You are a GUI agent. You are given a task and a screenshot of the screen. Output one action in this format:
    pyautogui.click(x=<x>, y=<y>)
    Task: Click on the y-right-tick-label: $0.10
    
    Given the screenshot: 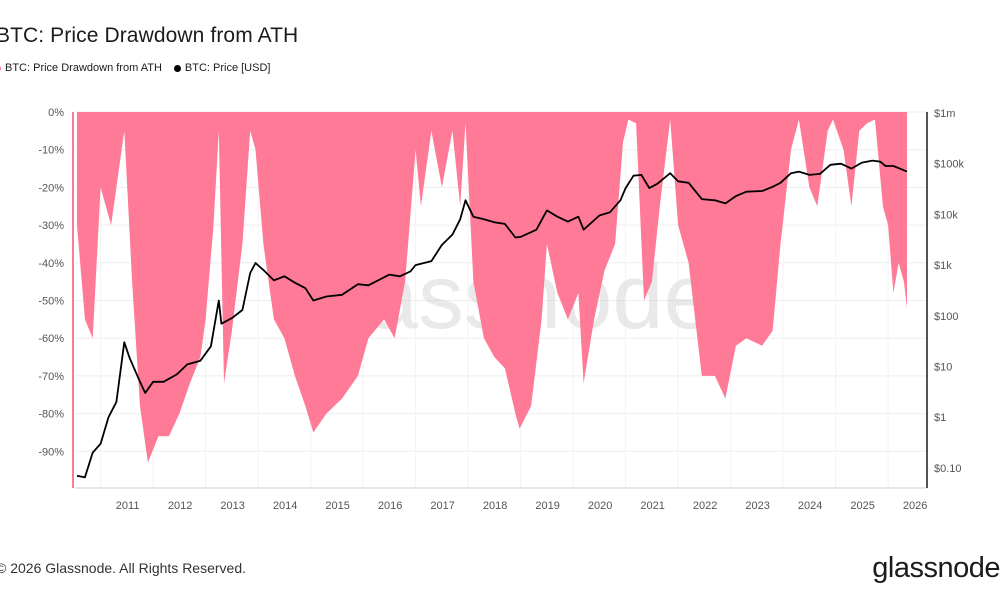 What is the action you would take?
    pyautogui.click(x=948, y=469)
    